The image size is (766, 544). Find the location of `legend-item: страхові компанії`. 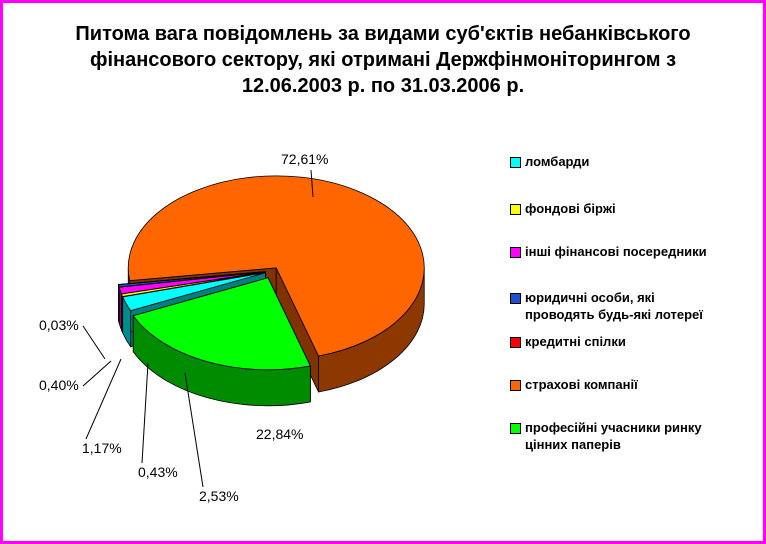

legend-item: страхові компанії is located at coordinates (574, 384).